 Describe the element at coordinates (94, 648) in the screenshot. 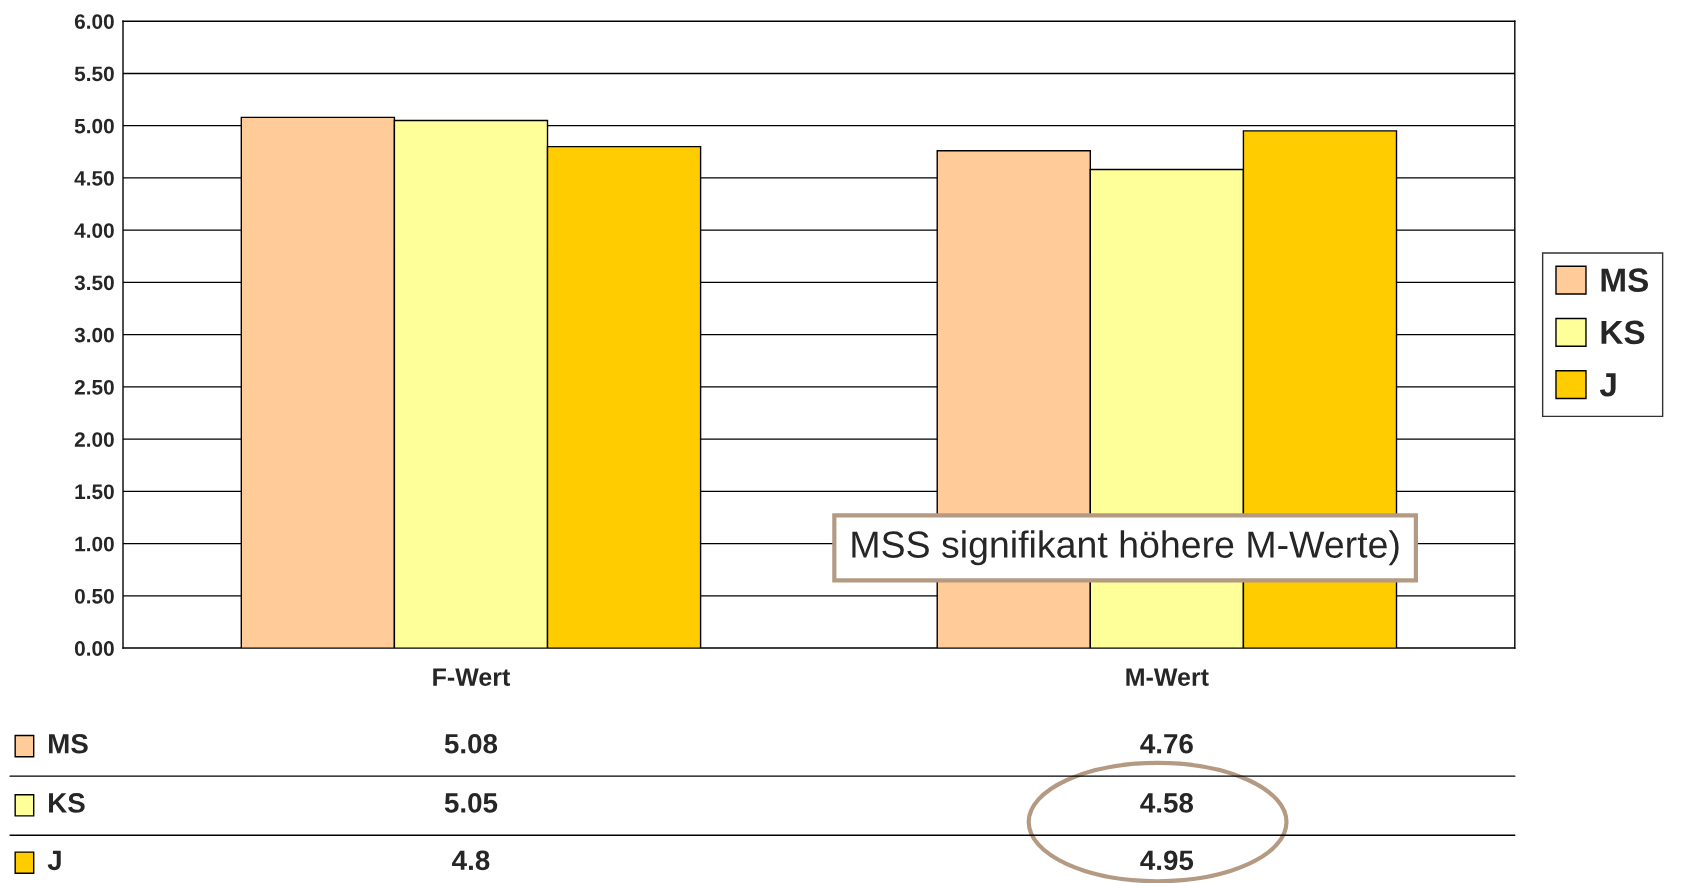

I see `y-tick-label: 0.00` at that location.